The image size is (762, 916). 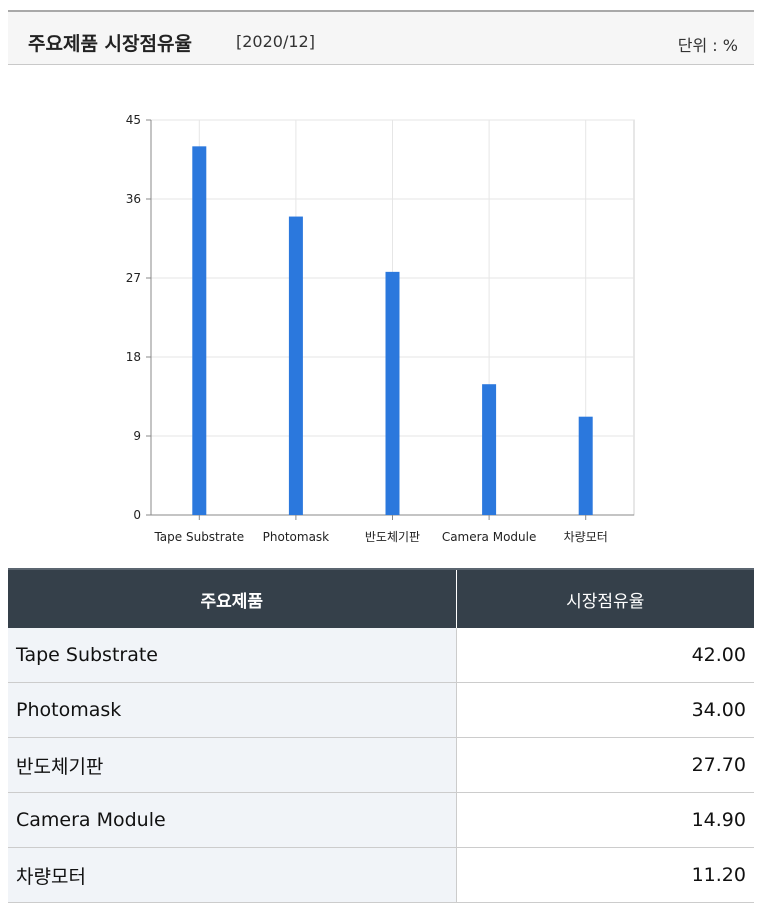 I want to click on share-value-cell: 34.00, so click(x=605, y=710).